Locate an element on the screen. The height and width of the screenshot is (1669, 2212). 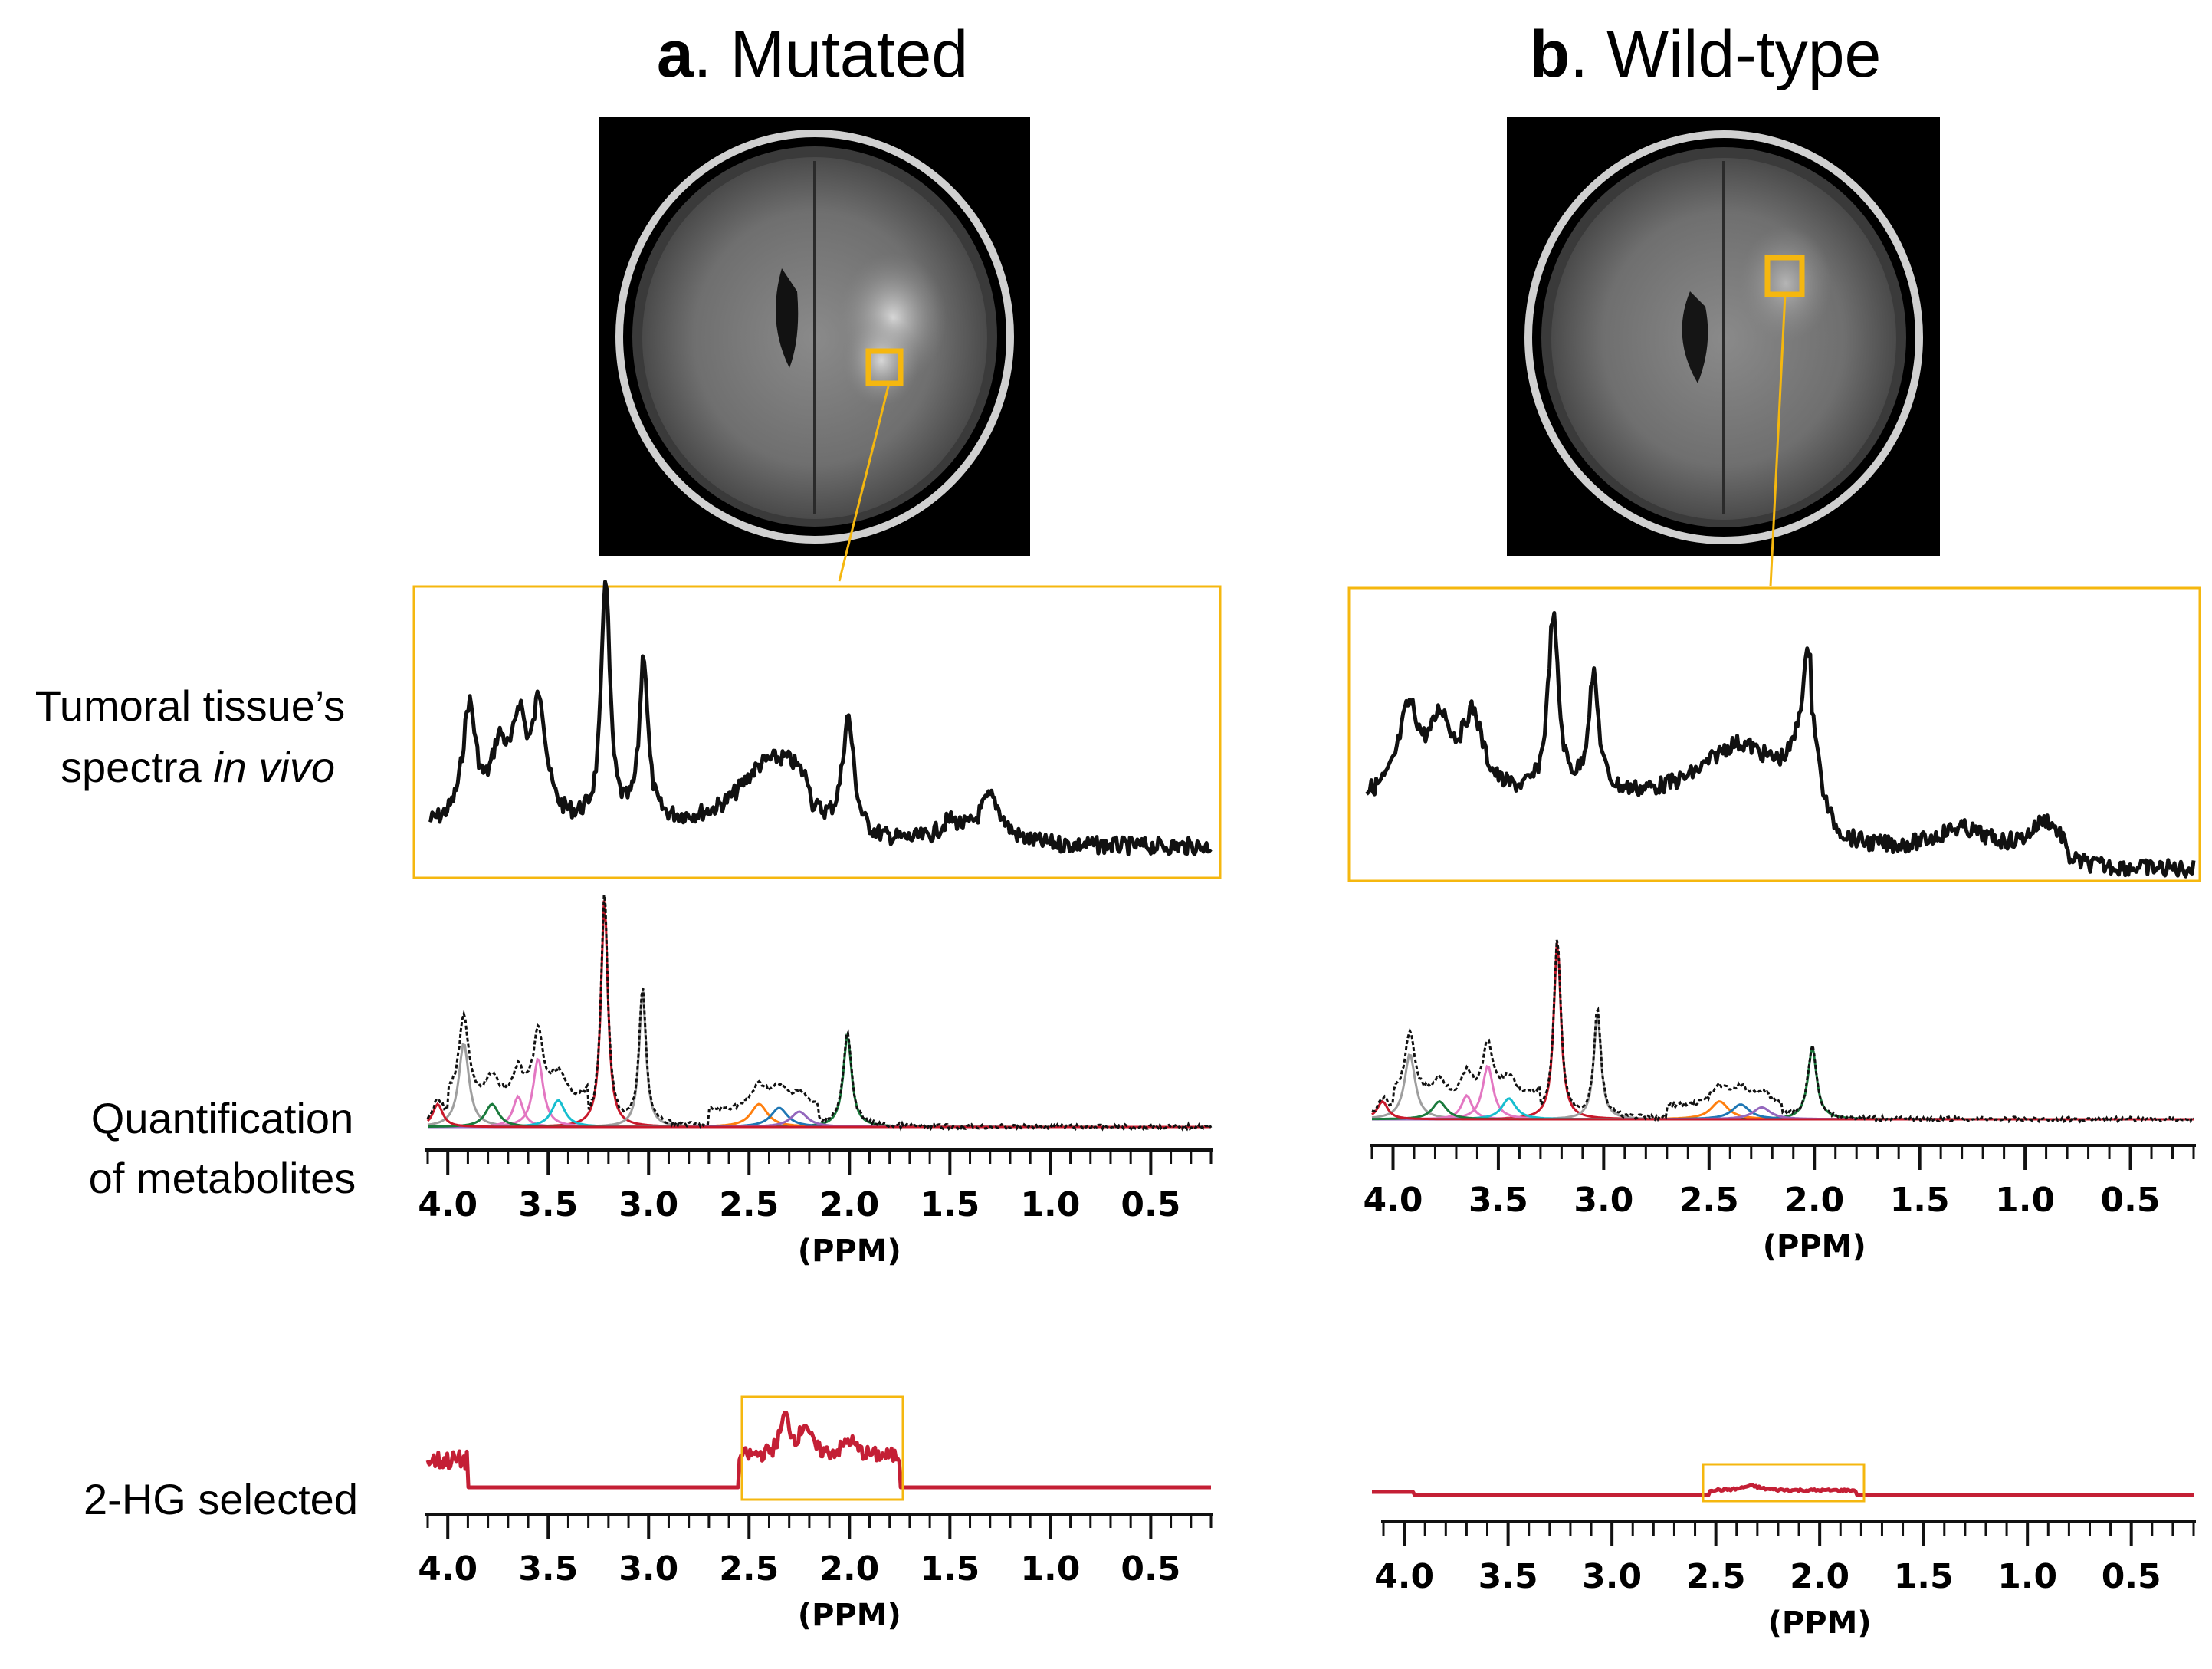
quantification-envelope-mutated is located at coordinates (819, 1014).